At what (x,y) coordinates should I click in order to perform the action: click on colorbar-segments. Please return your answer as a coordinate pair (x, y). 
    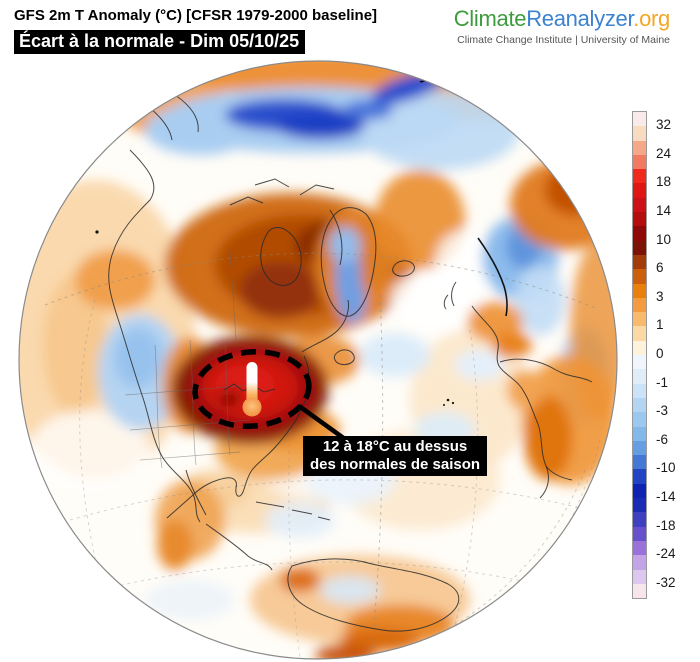
    Looking at the image, I should click on (639, 355).